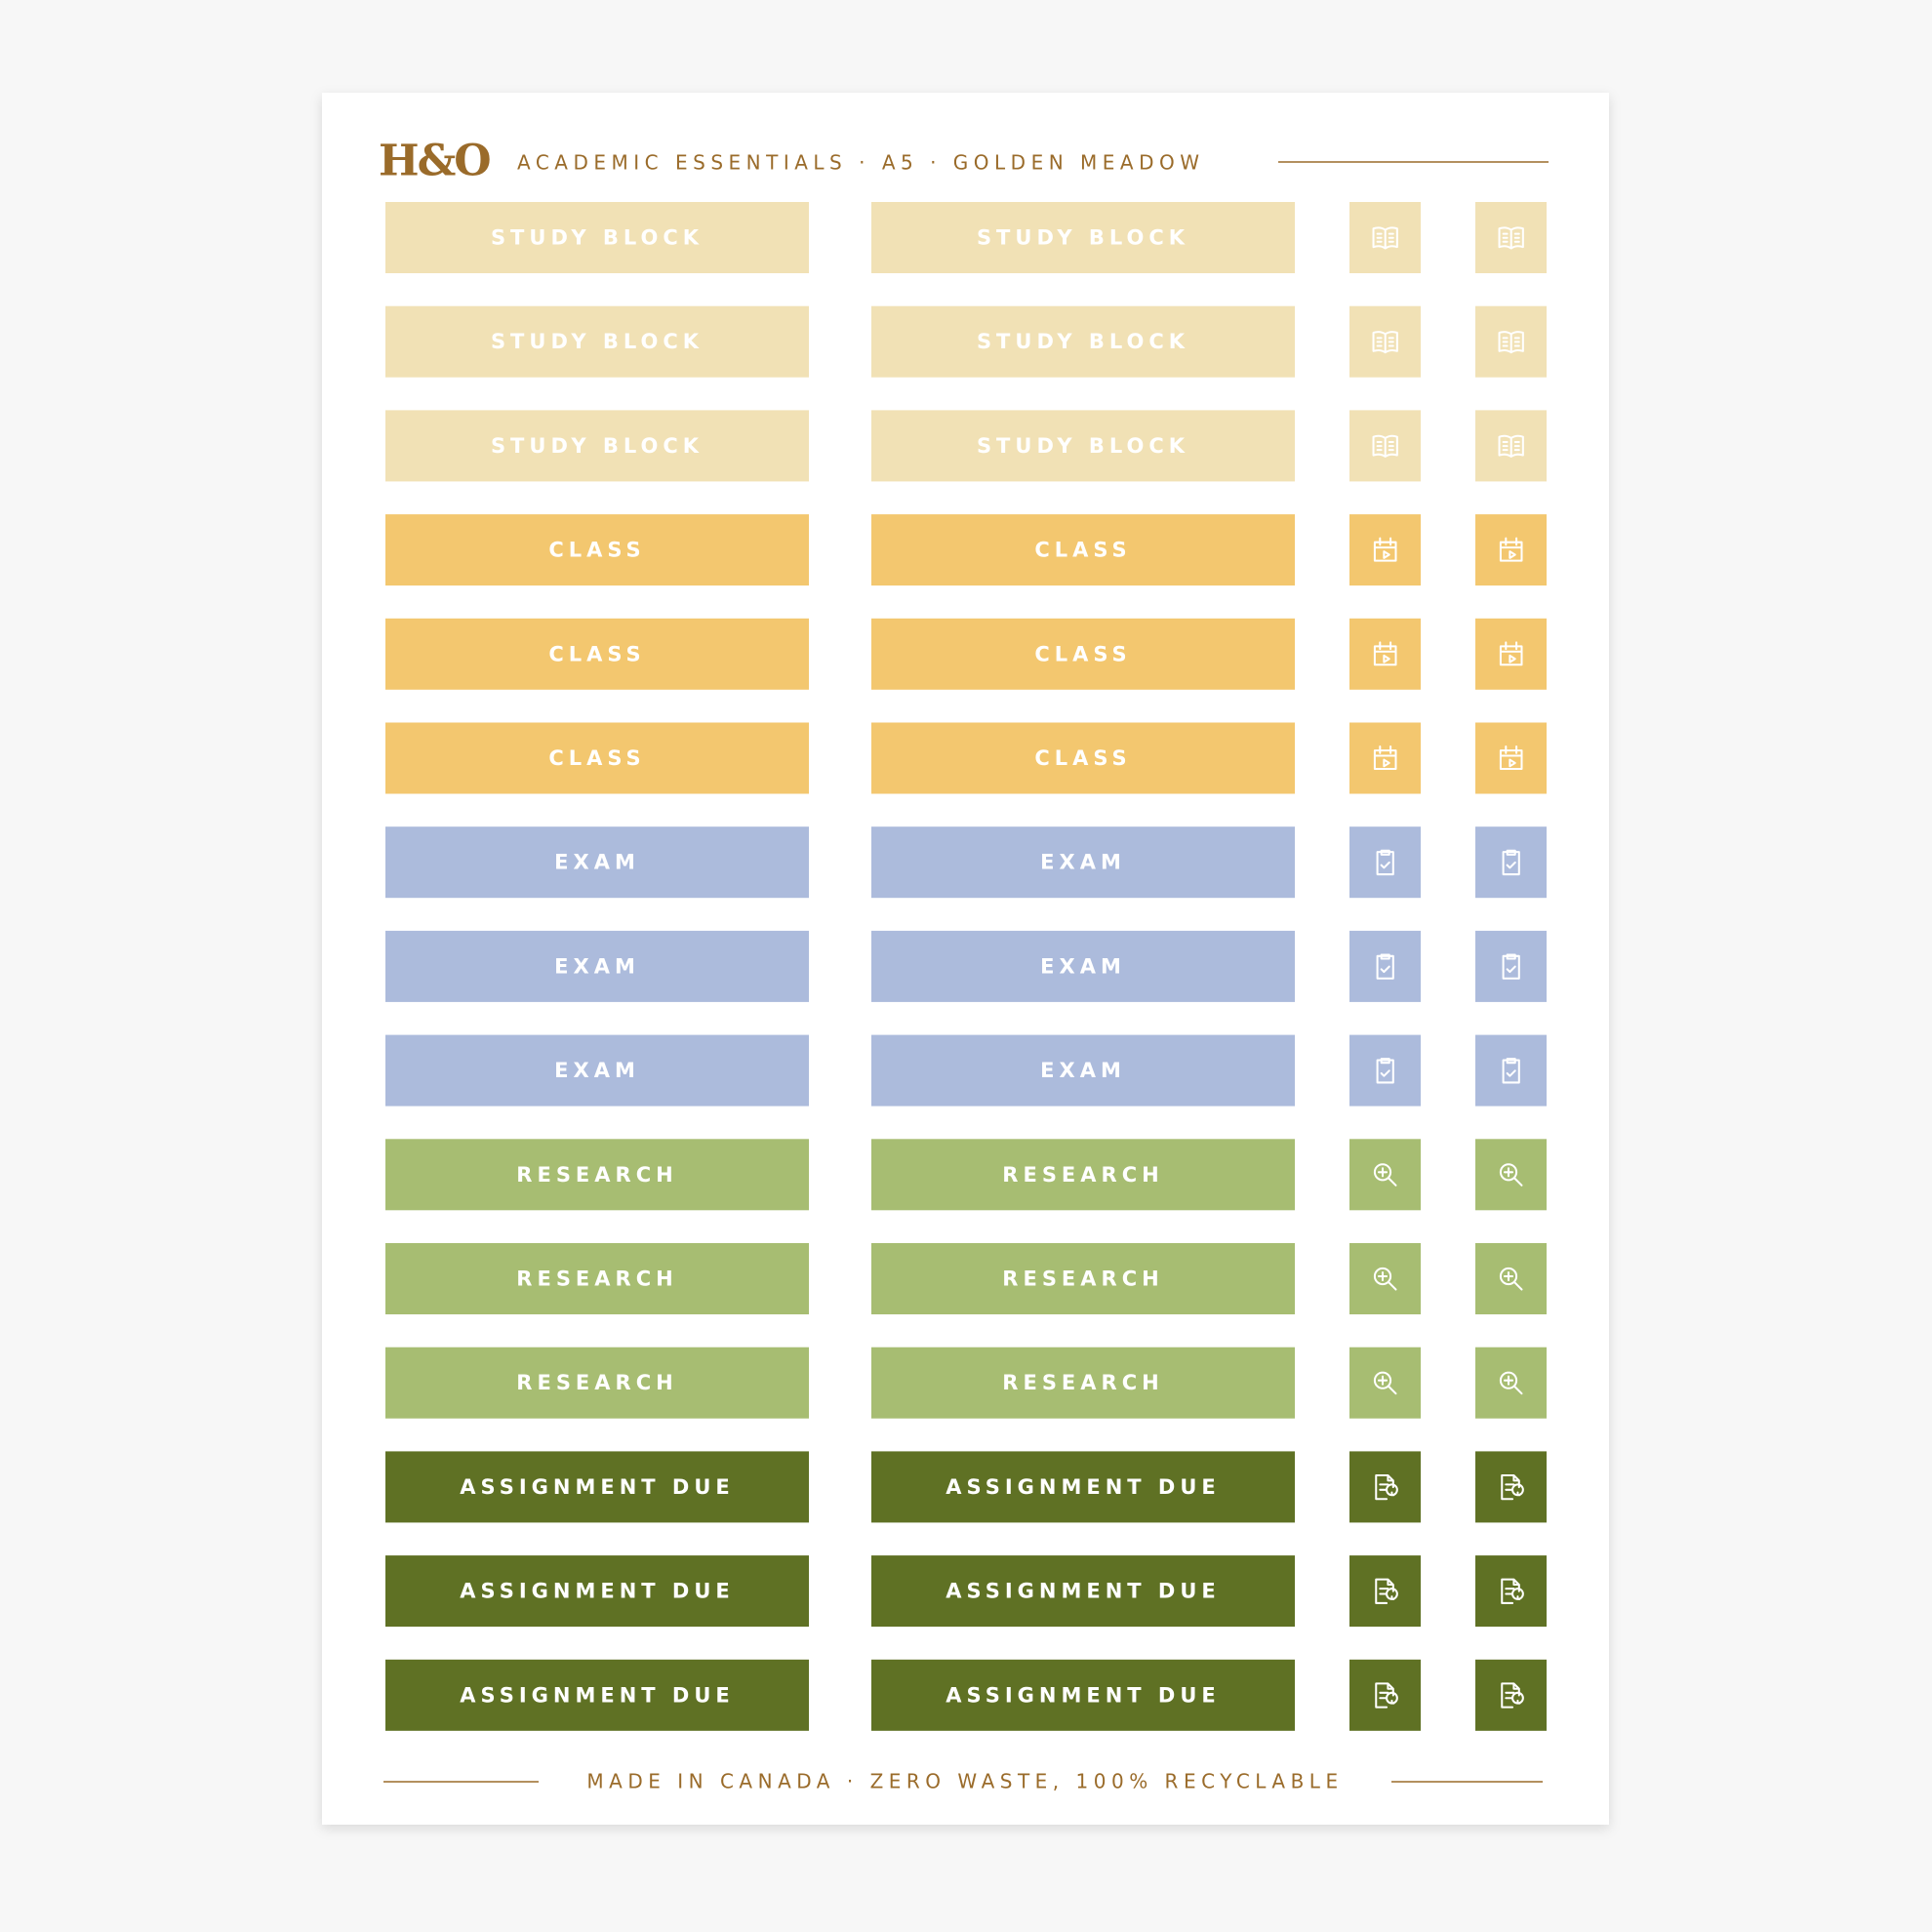 Image resolution: width=1932 pixels, height=1932 pixels. I want to click on brand-logo: H&O, so click(434, 161).